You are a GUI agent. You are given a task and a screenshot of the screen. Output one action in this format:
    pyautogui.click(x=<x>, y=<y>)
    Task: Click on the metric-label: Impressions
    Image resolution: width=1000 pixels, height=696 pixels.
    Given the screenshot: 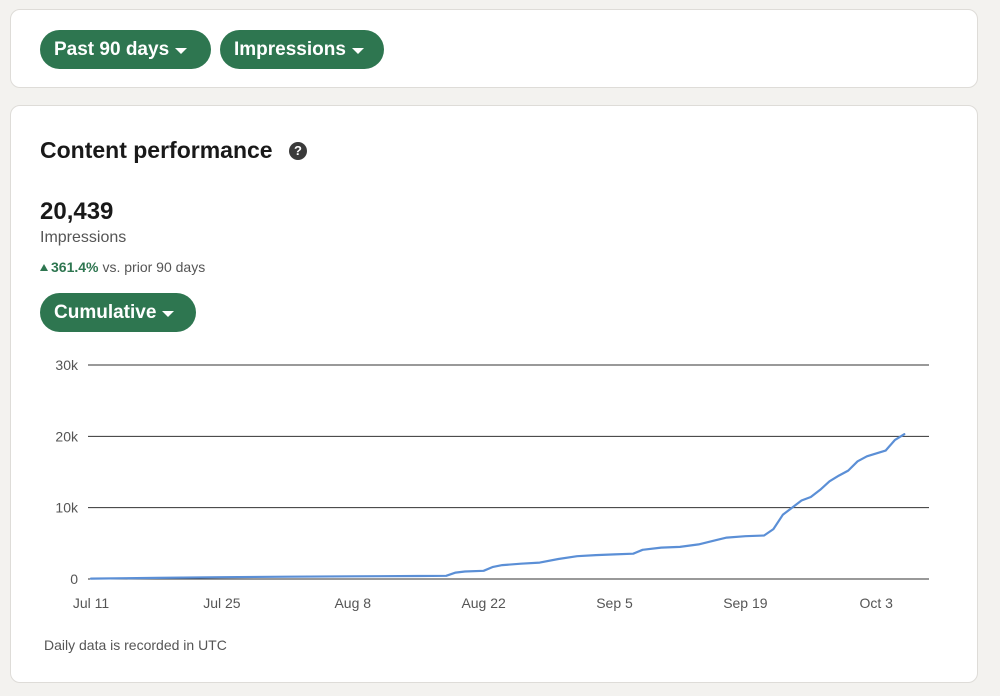 What is the action you would take?
    pyautogui.click(x=290, y=49)
    